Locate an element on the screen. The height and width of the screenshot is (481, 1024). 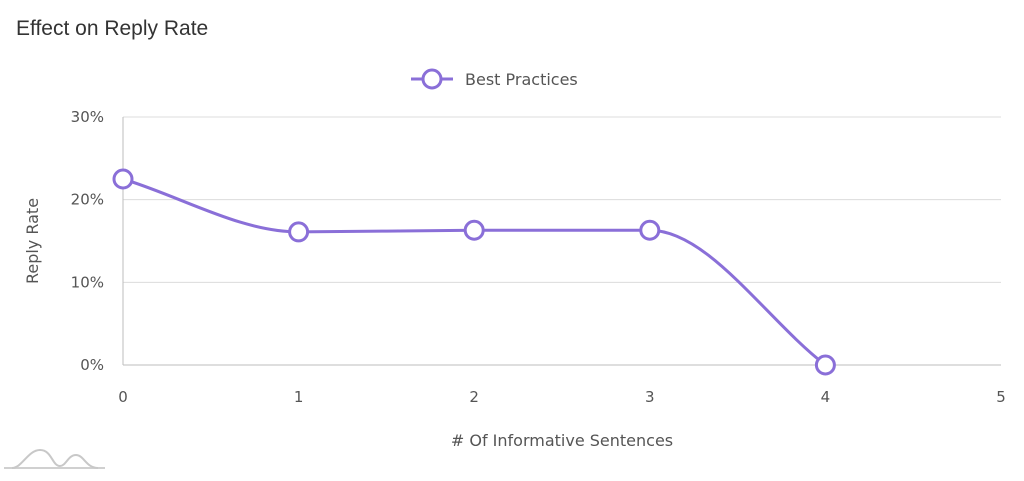
x-tick-label: 1 is located at coordinates (299, 397).